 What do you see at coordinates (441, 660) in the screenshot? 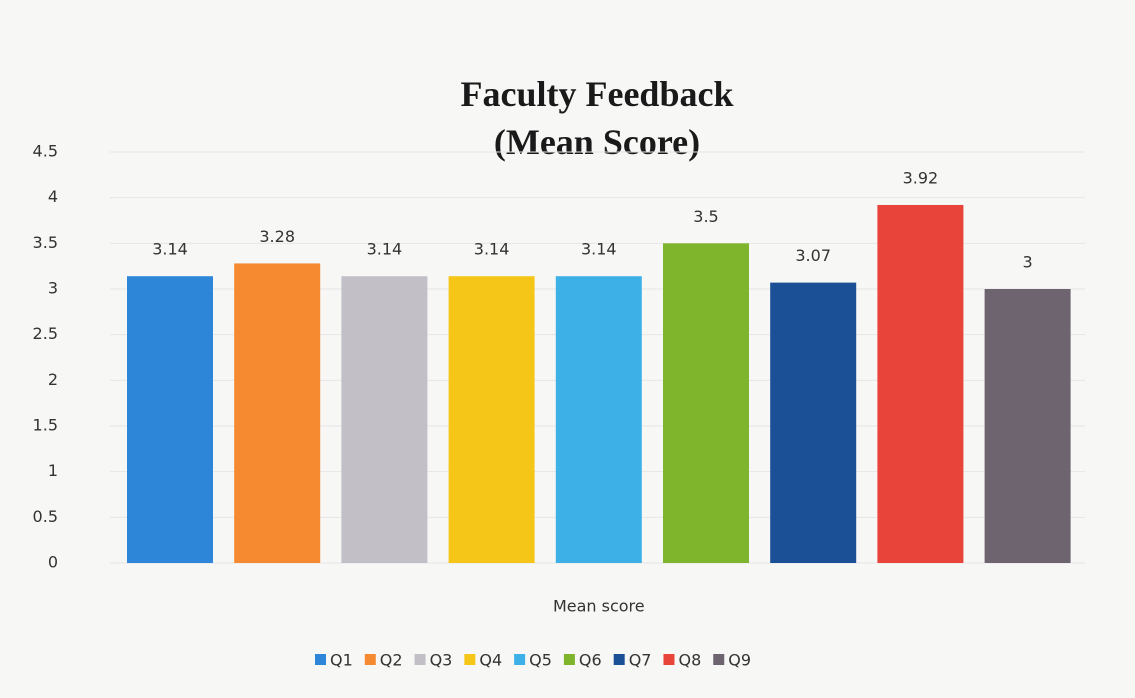
I see `legend-label: Q3` at bounding box center [441, 660].